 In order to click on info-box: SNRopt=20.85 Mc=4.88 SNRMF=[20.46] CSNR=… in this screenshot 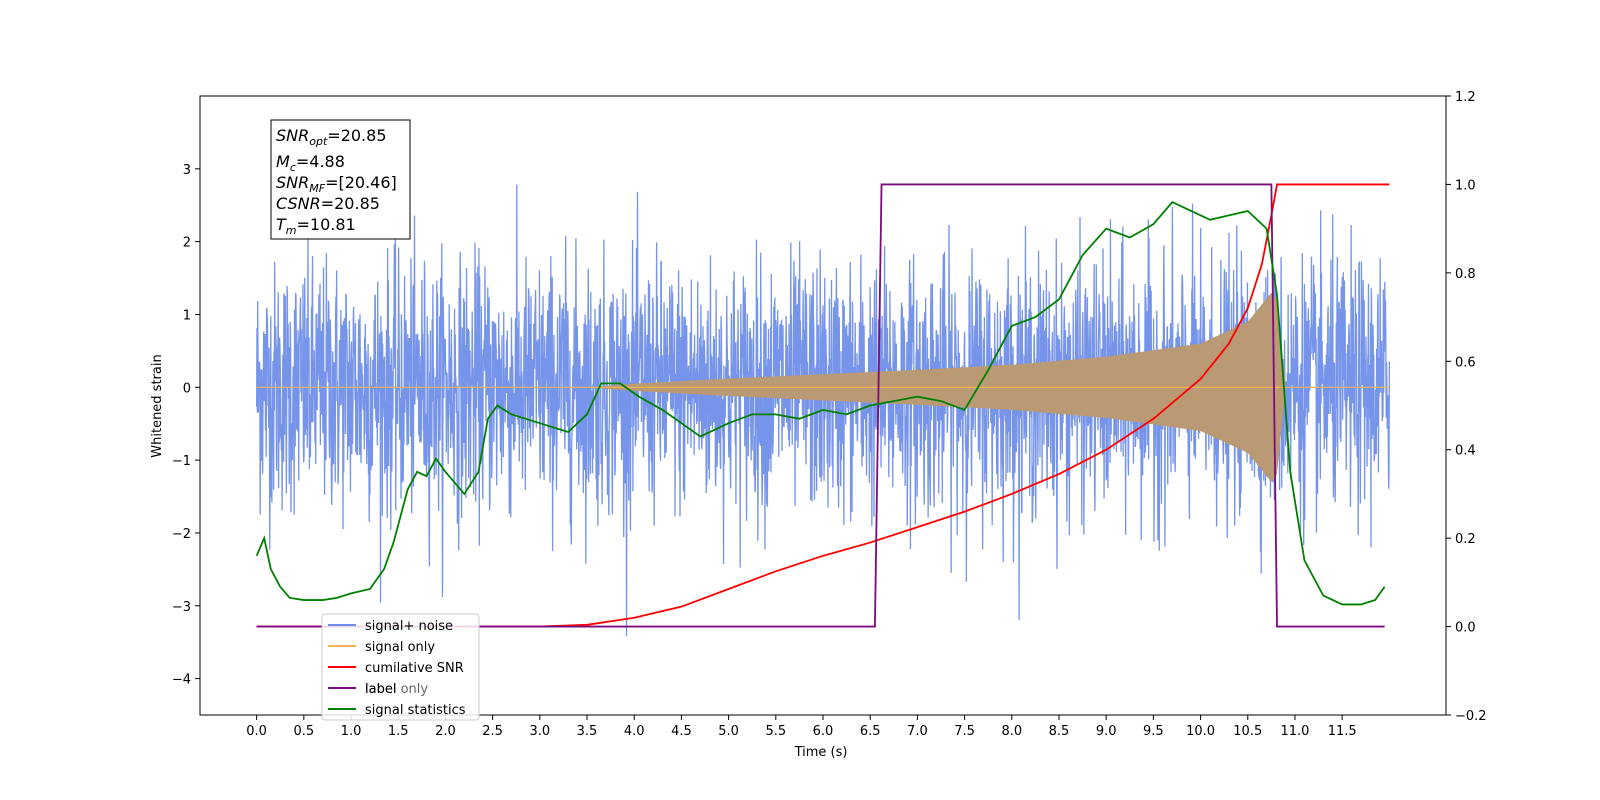, I will do `click(340, 179)`.